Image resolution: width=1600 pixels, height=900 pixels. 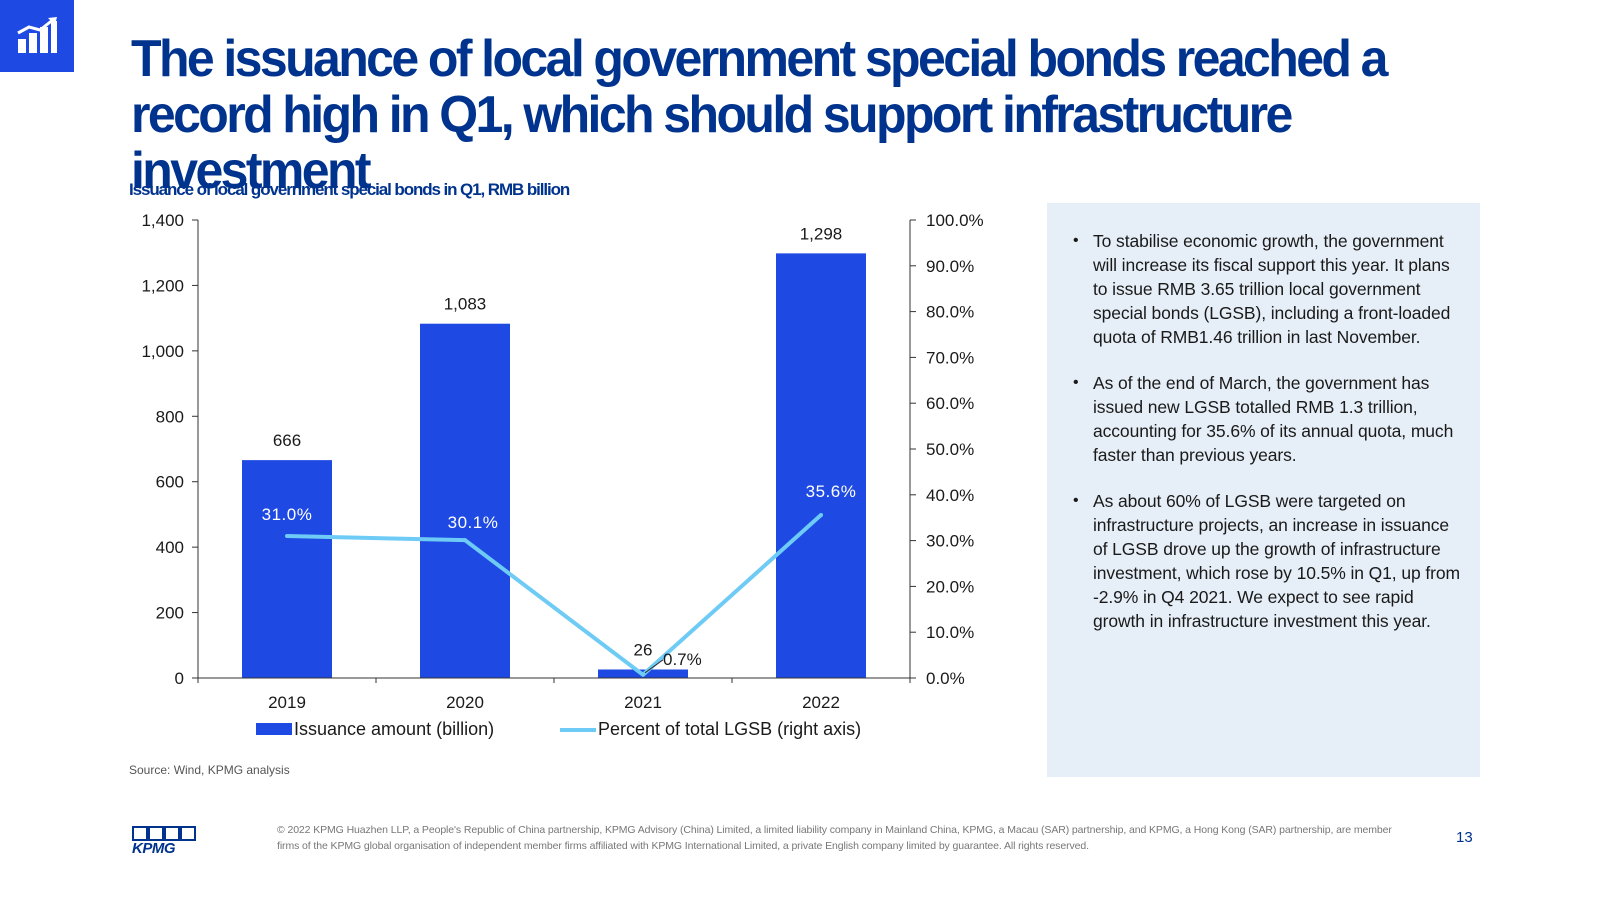 I want to click on y-right-tick-label: 70.0%, so click(x=950, y=357).